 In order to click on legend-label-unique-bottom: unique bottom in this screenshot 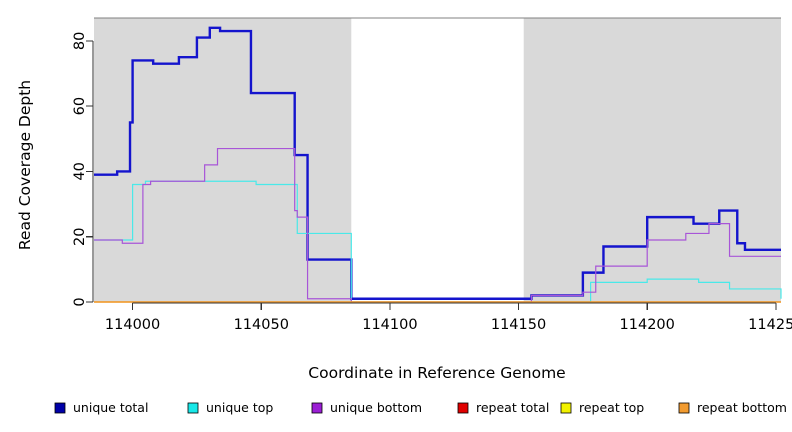, I will do `click(376, 407)`.